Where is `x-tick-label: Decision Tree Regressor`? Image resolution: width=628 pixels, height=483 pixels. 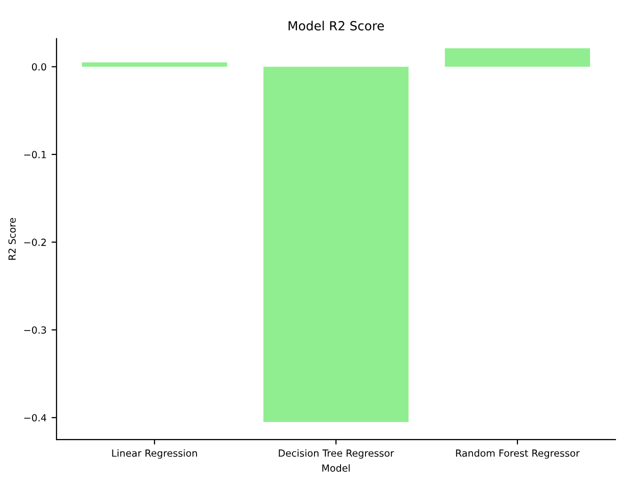
x-tick-label: Decision Tree Regressor is located at coordinates (336, 454).